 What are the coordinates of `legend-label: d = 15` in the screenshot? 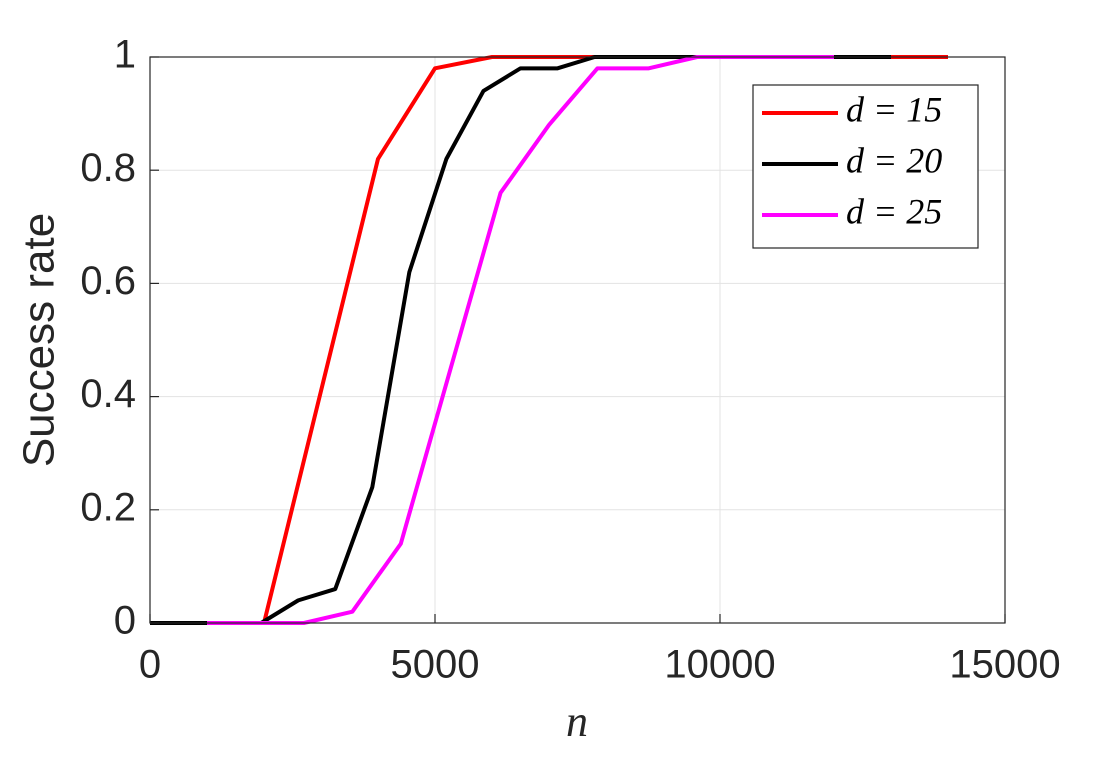 It's located at (894, 109).